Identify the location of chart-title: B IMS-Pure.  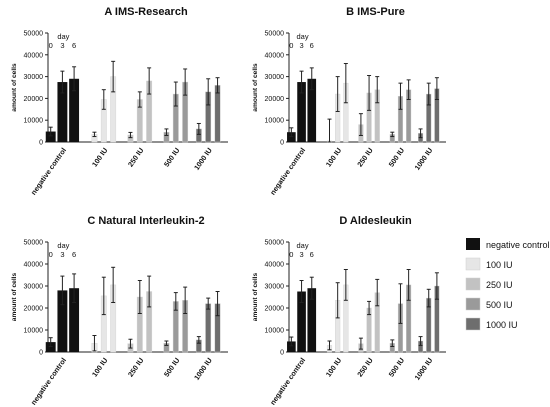
(375, 12).